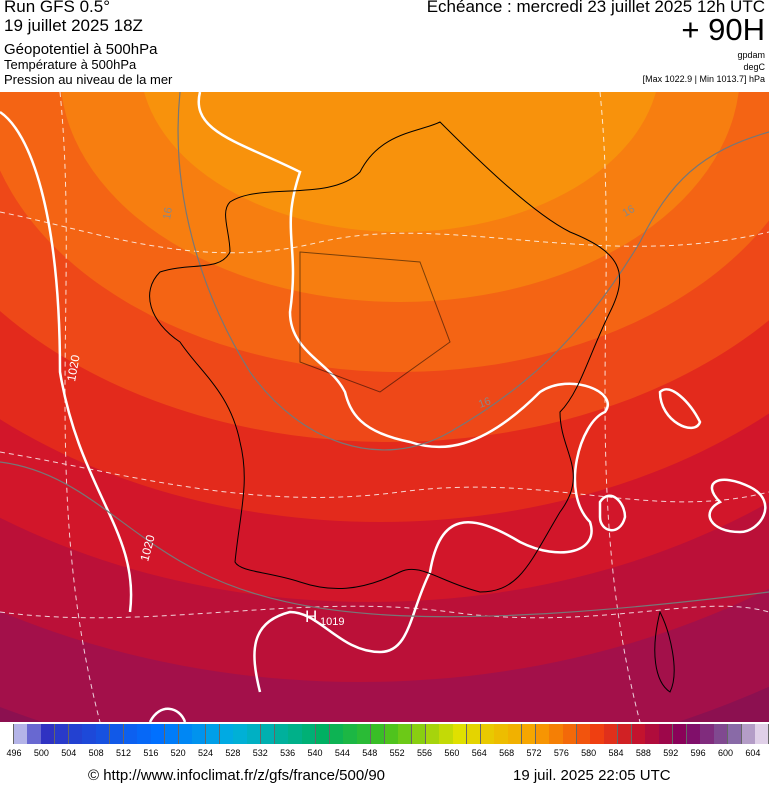 Image resolution: width=769 pixels, height=786 pixels. What do you see at coordinates (397, 753) in the screenshot?
I see `colorbar-label: 552` at bounding box center [397, 753].